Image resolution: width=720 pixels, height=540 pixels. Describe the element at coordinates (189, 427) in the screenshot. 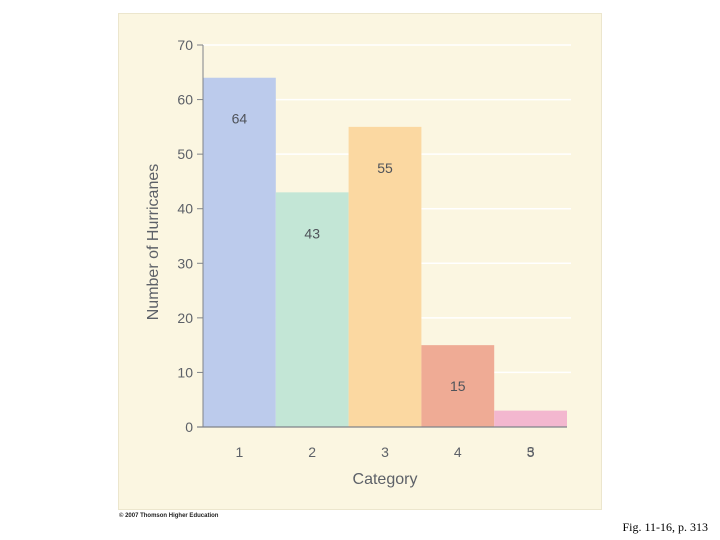

I see `y-tick-label: 0` at that location.